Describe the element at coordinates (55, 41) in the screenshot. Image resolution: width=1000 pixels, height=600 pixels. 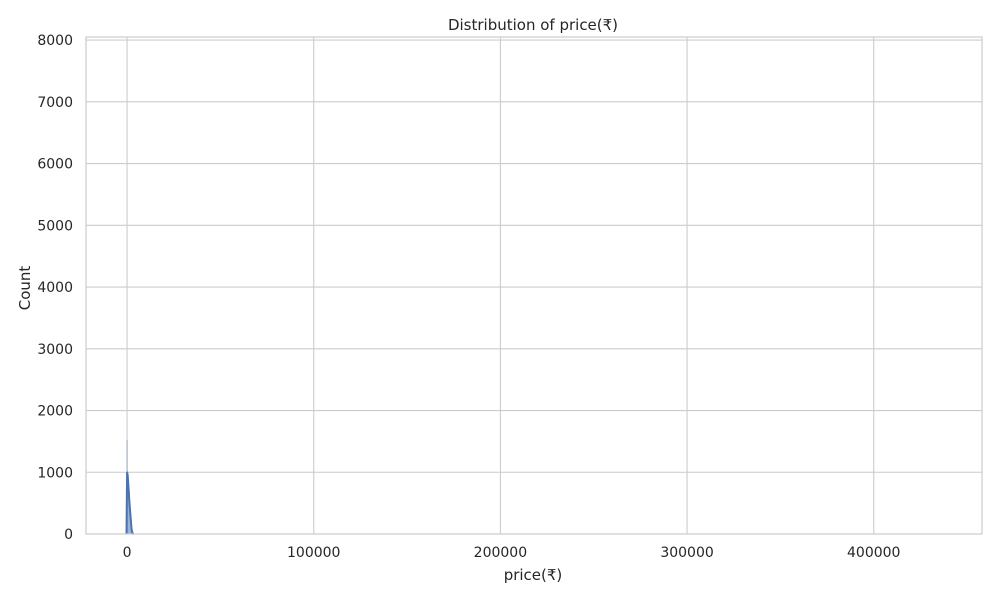
I see `y-tick-label: 8000` at that location.